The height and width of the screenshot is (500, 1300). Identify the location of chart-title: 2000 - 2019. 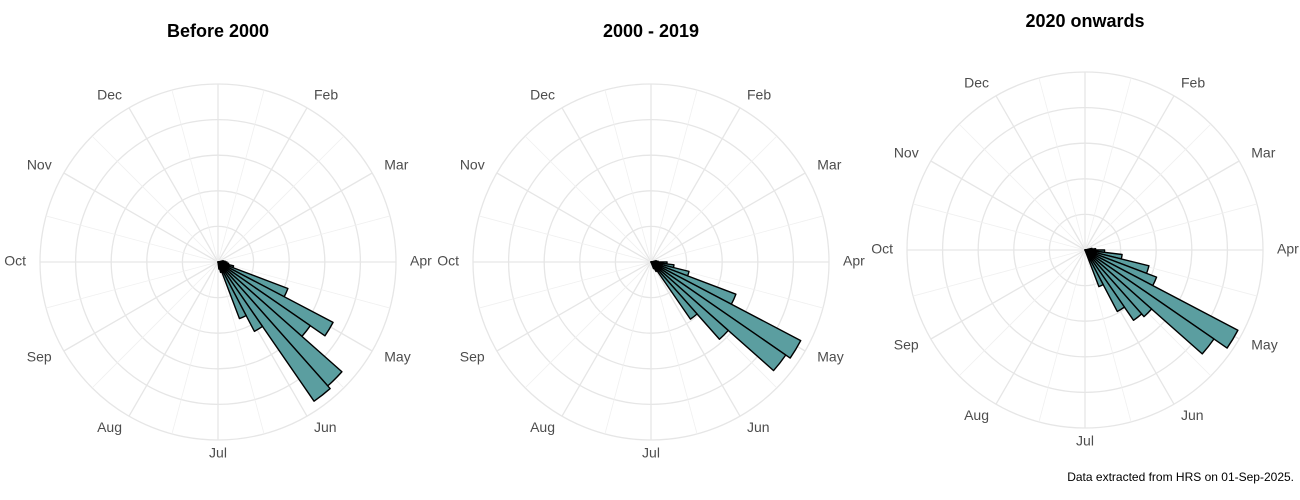
(651, 31).